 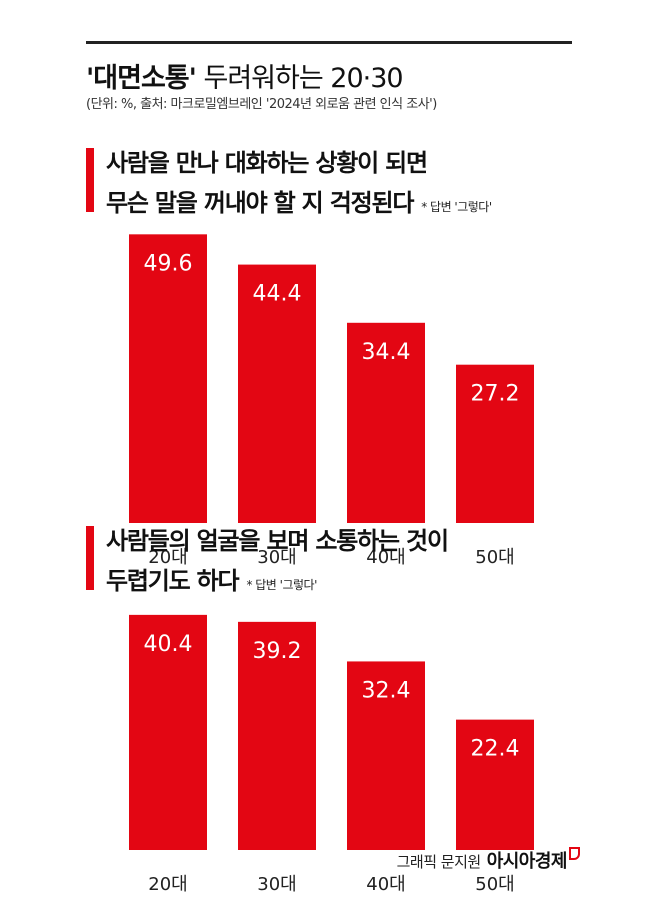 I want to click on value-label: 34.4, so click(x=386, y=352).